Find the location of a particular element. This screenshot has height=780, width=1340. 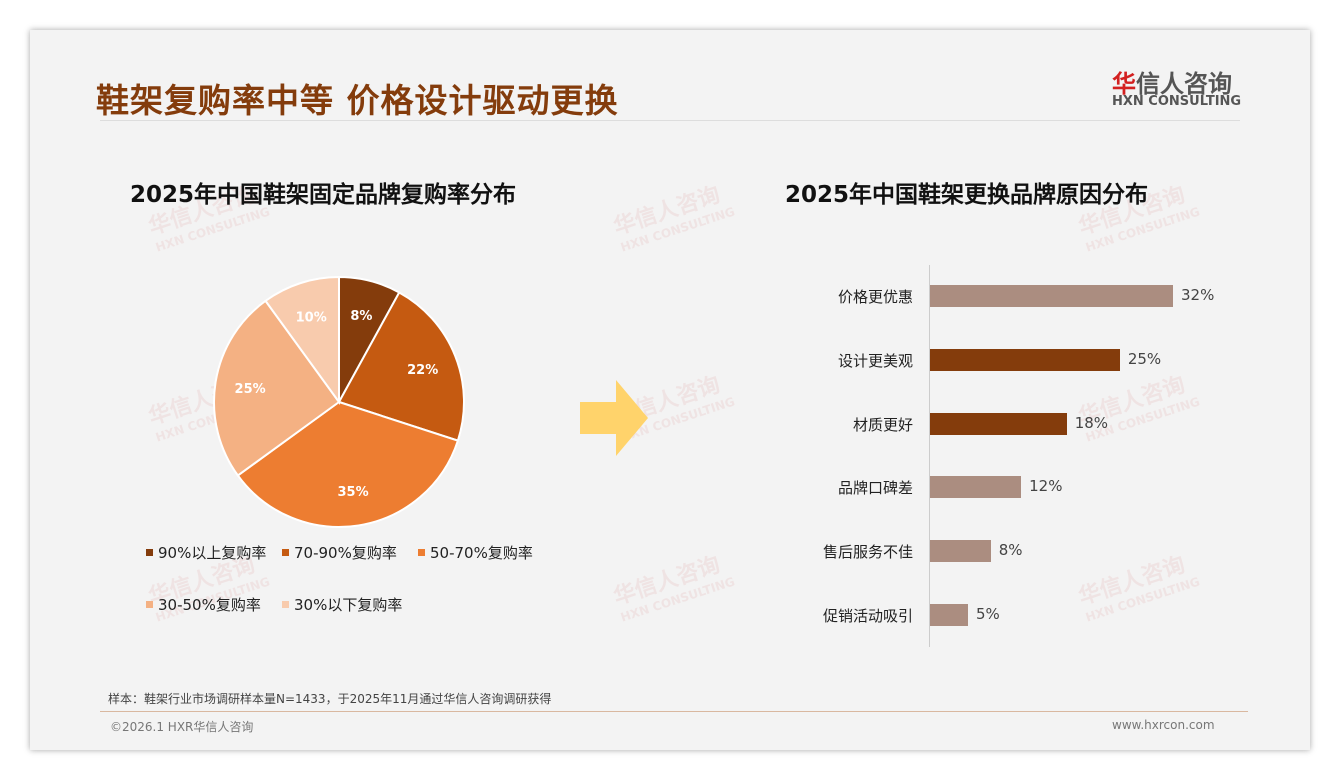

bar-category-label: 促销活动吸引 is located at coordinates (867, 616).